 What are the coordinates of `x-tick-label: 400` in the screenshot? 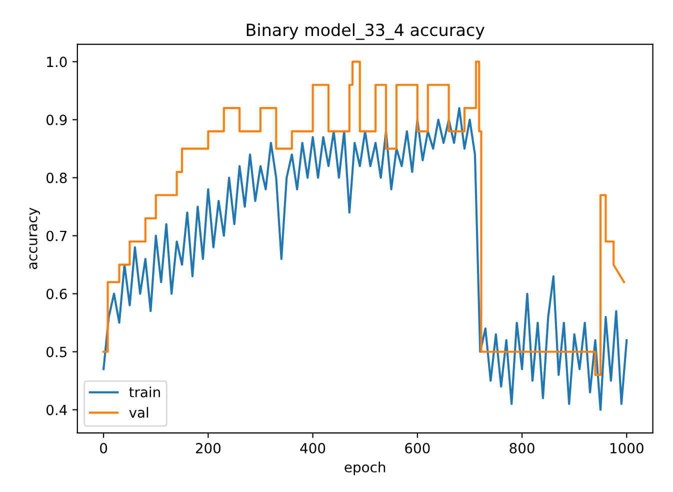 It's located at (313, 448).